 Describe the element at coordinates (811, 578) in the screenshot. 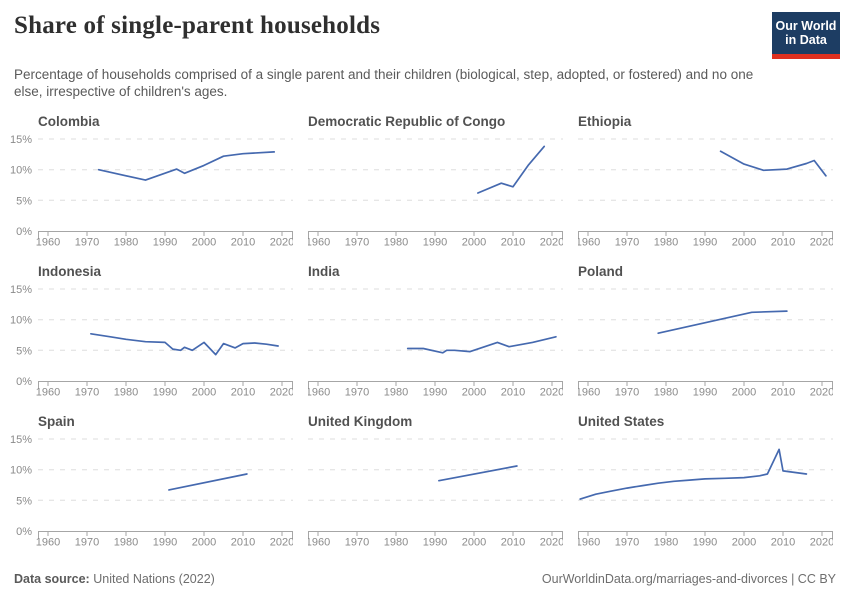

I see `footer-license: | CC BY` at that location.